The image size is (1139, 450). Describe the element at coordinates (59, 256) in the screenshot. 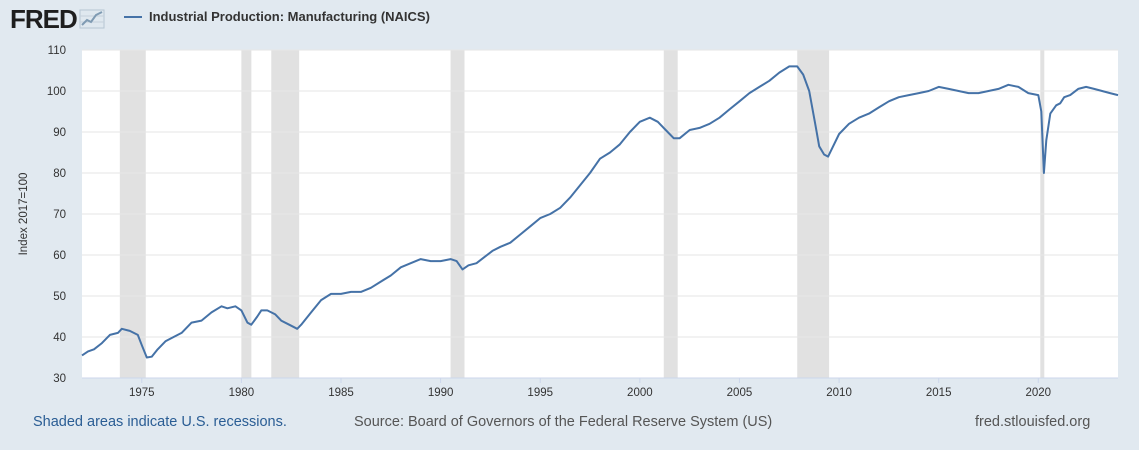

I see `y-tick-label: 60` at that location.